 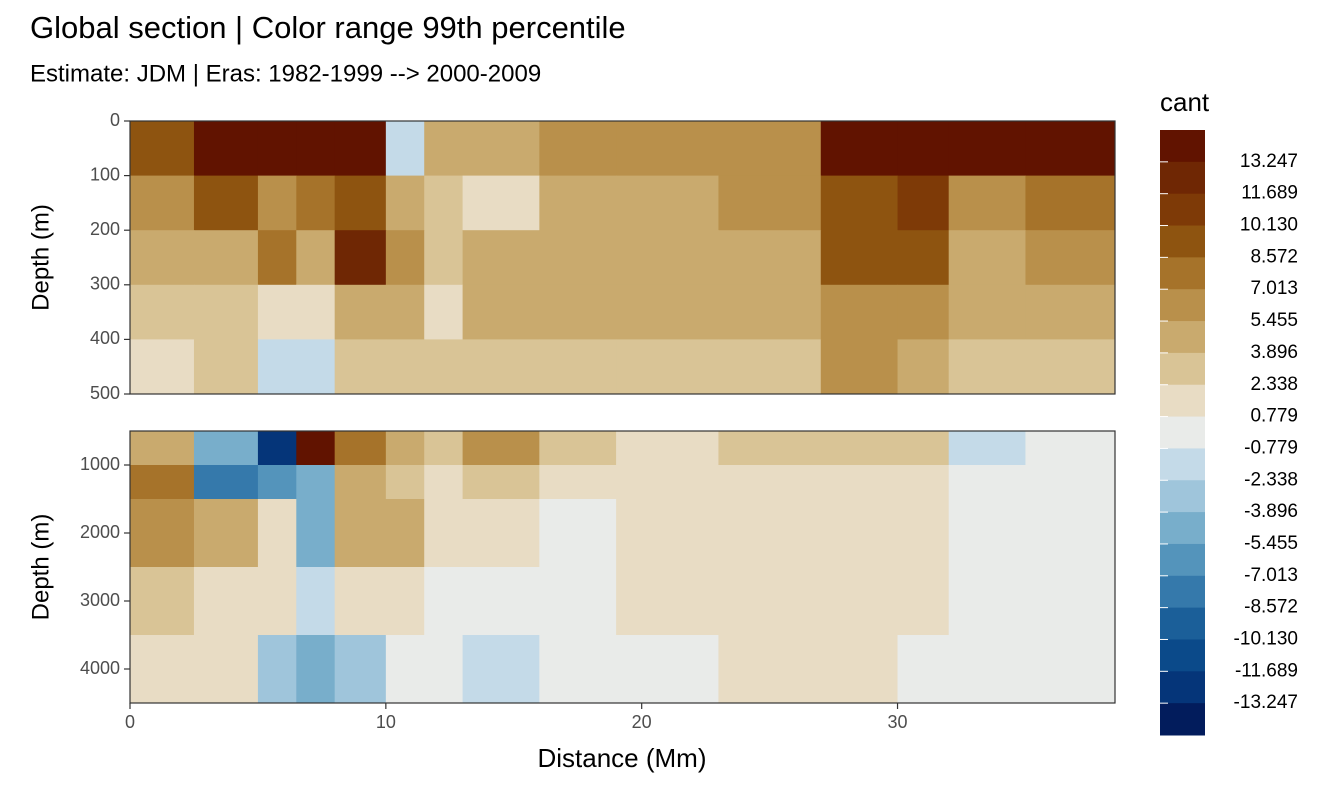 What do you see at coordinates (1269, 225) in the screenshot?
I see `legend-label: 10.130` at bounding box center [1269, 225].